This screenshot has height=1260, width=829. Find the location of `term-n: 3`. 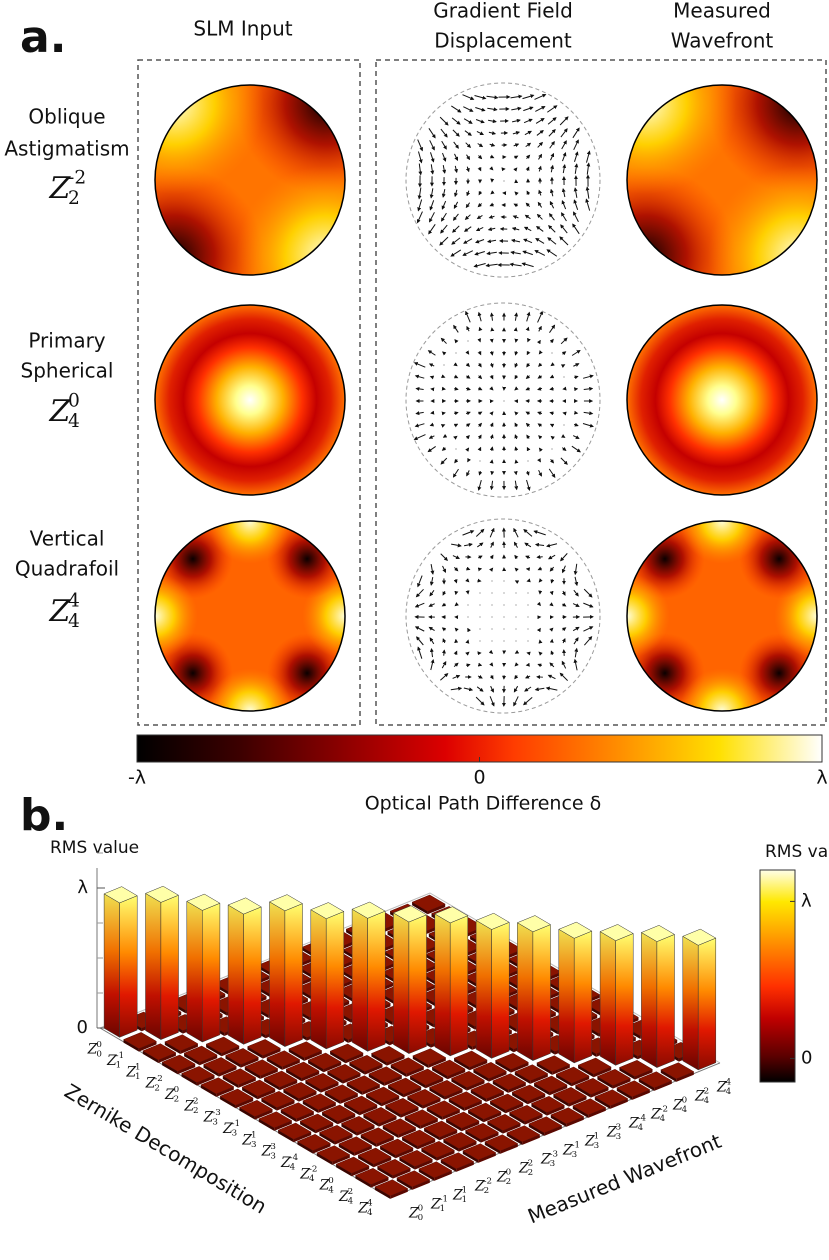

term-n: 3 is located at coordinates (553, 1164).